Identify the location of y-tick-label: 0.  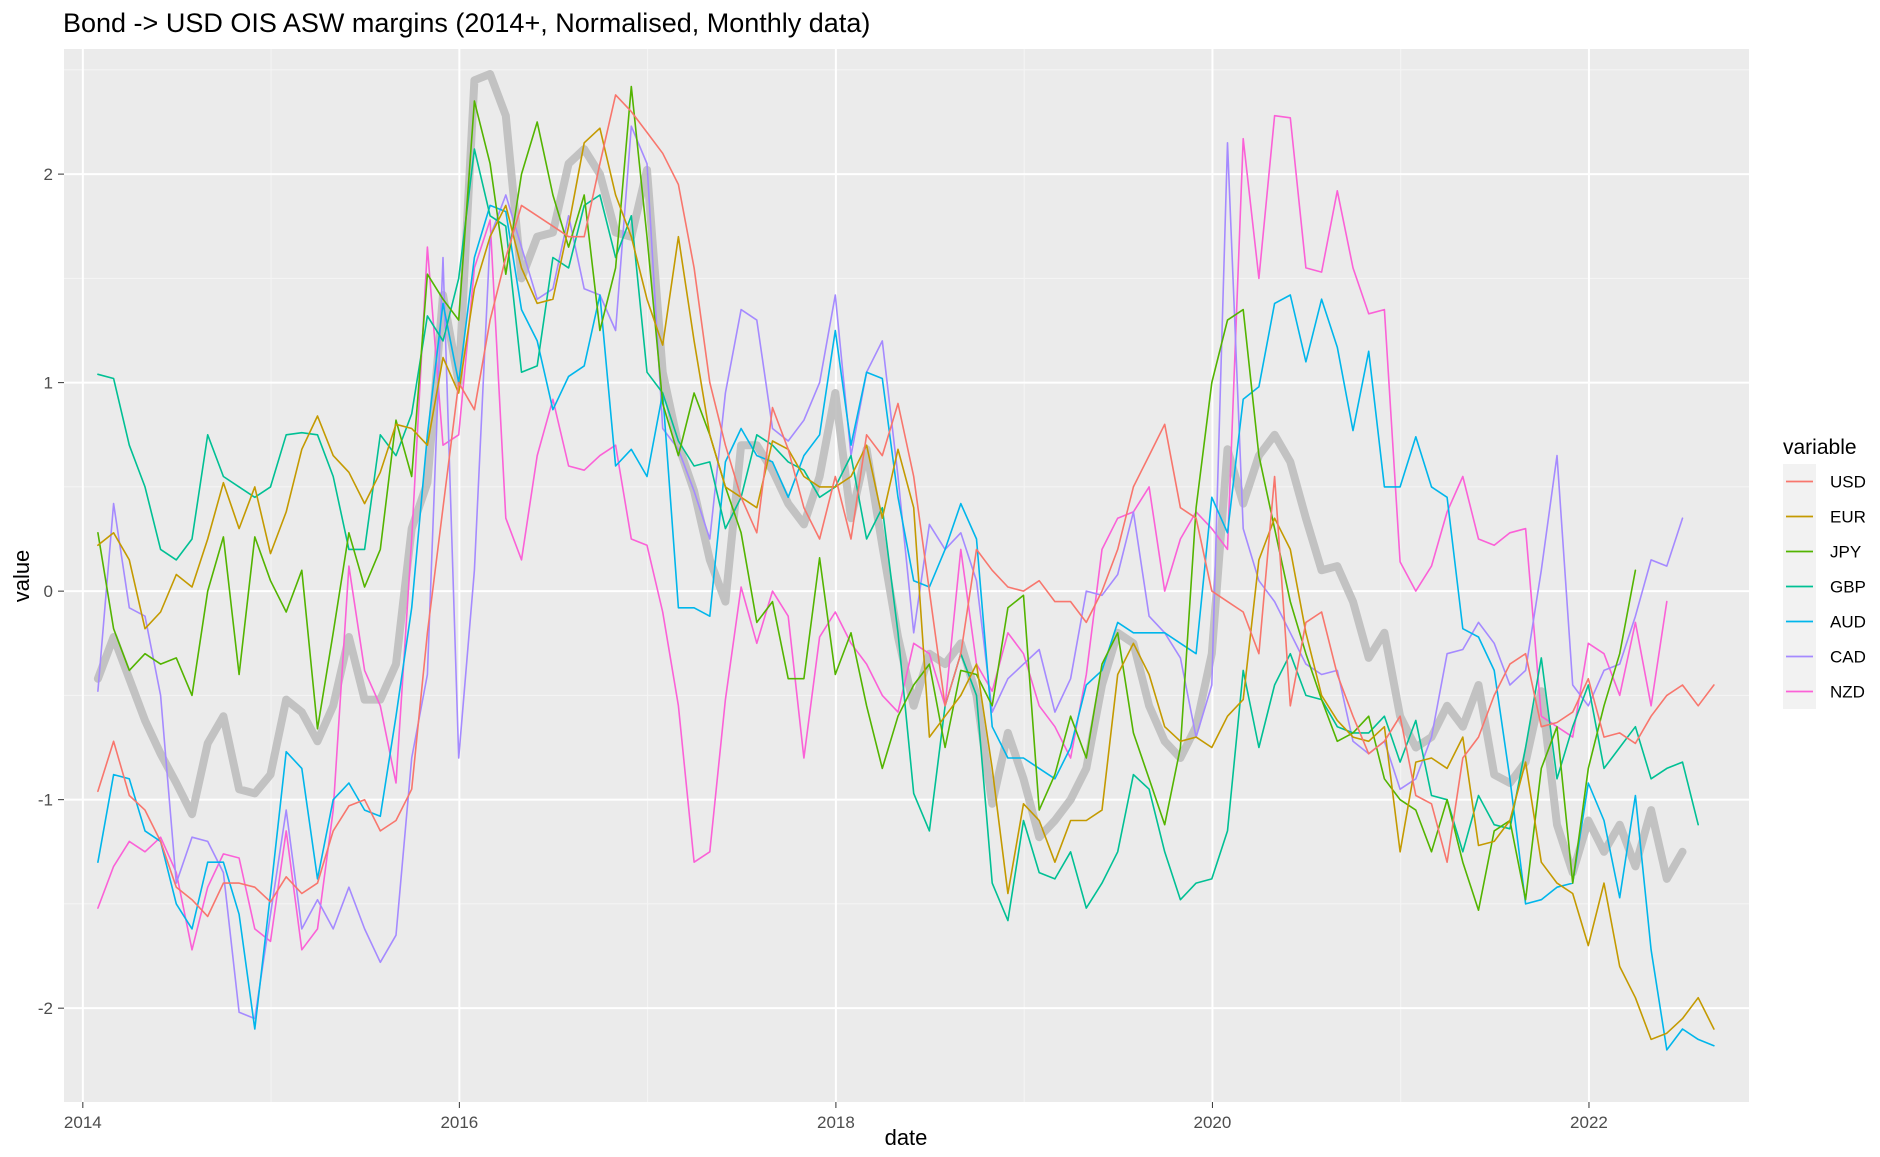
(48, 591).